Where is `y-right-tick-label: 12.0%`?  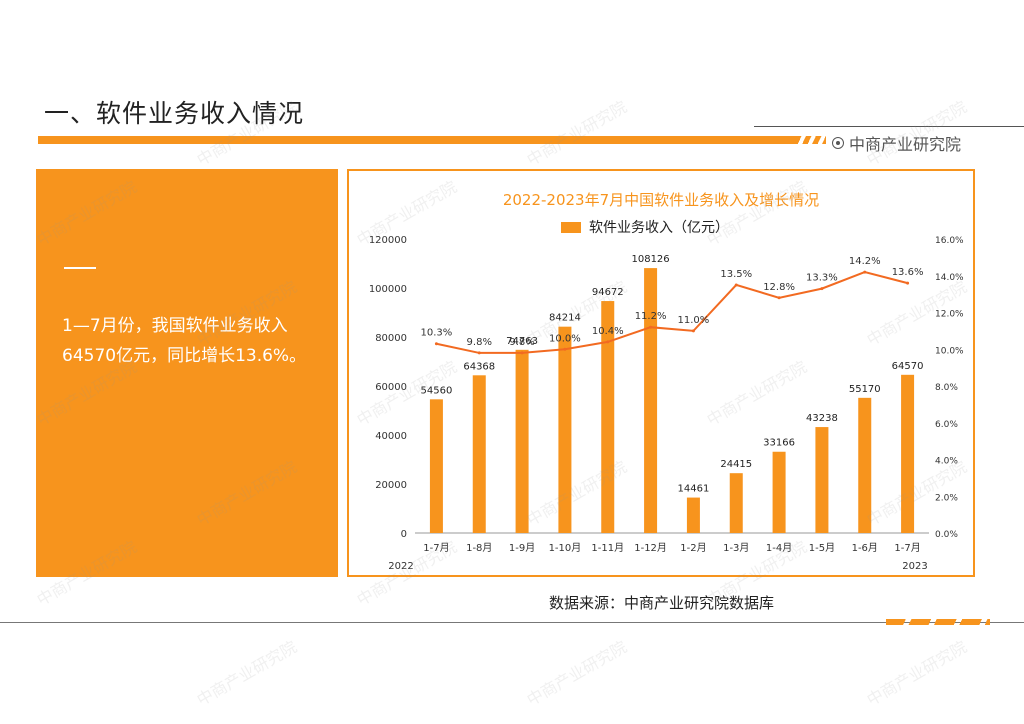 y-right-tick-label: 12.0% is located at coordinates (949, 315).